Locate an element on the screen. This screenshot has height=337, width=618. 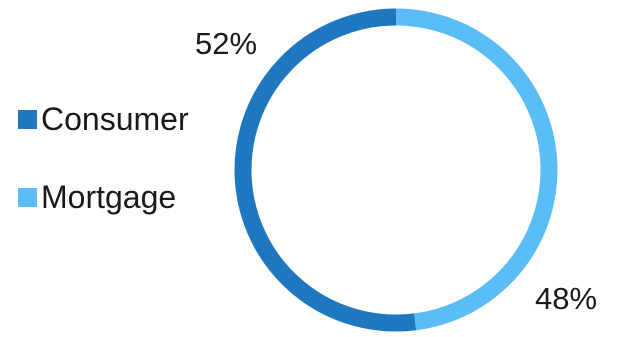
legend-item-consumer: Consumer is located at coordinates (103, 119).